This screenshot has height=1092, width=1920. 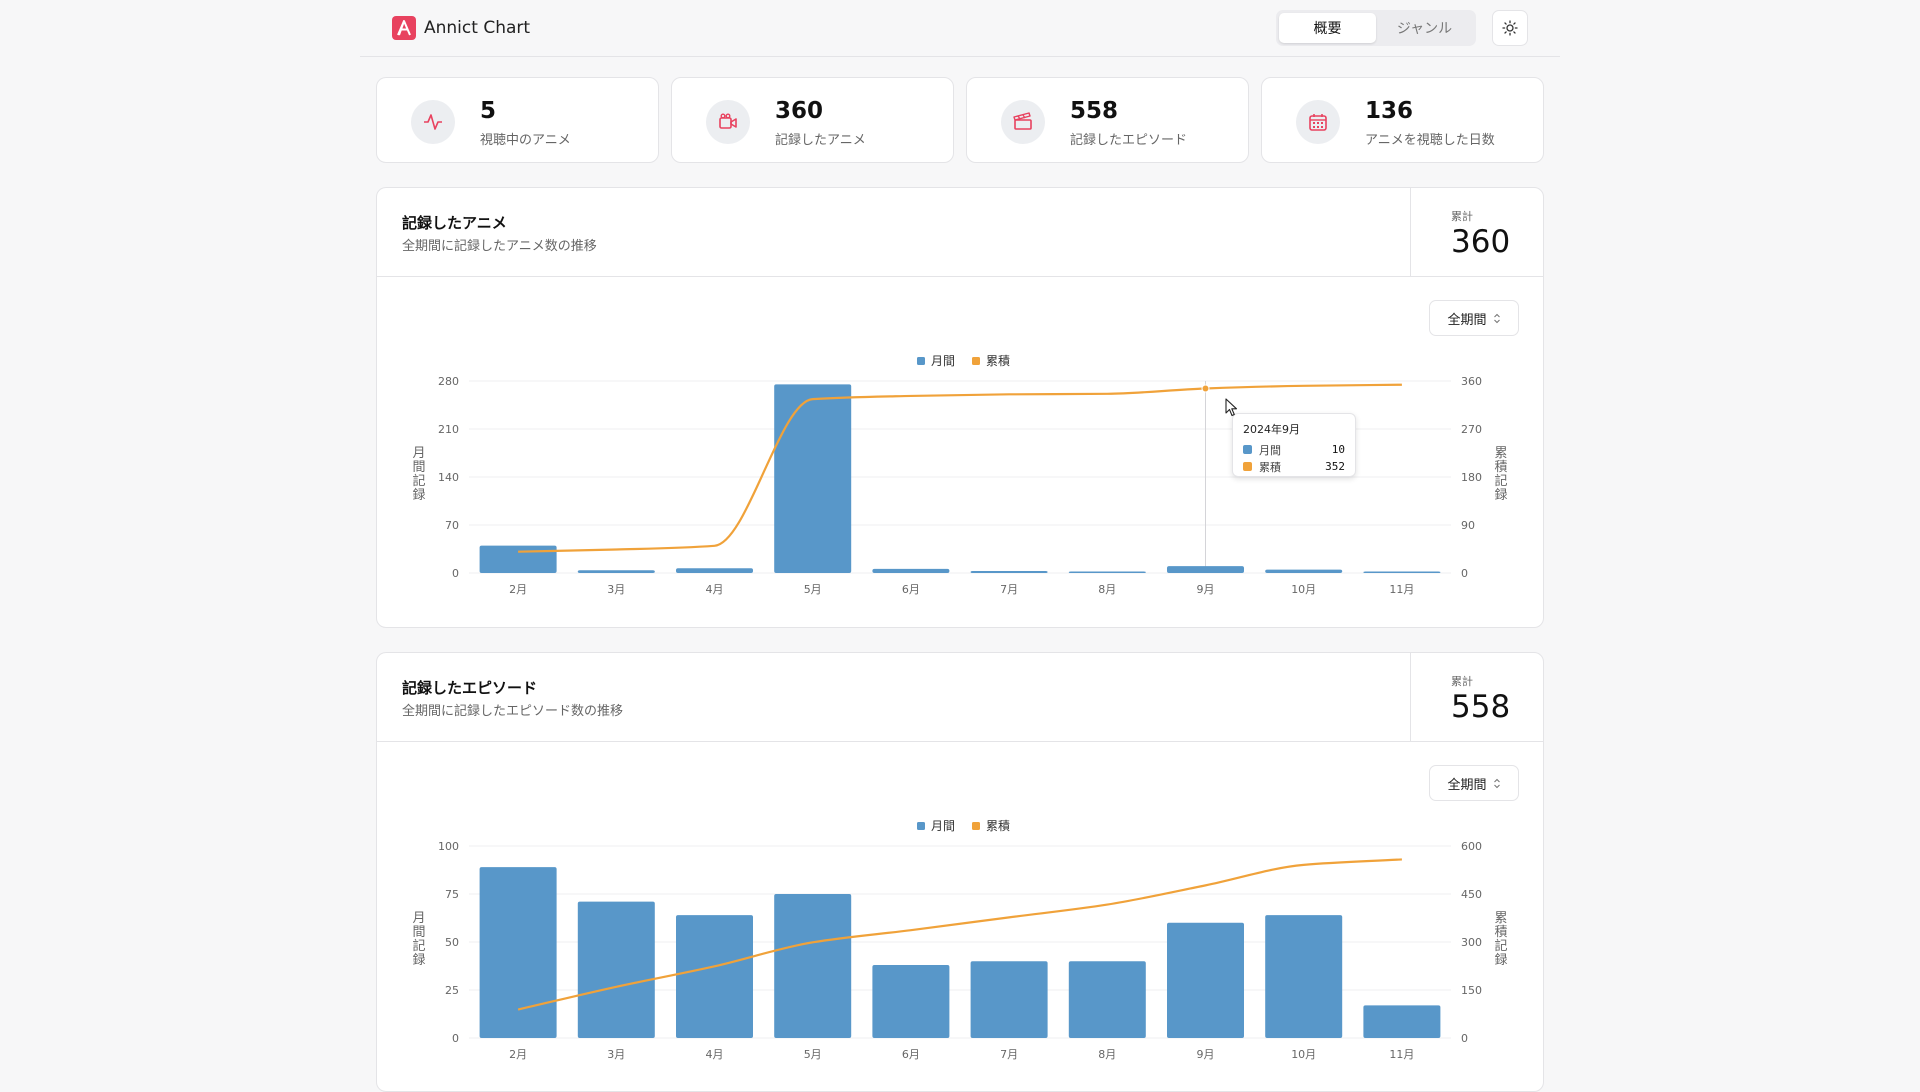 I want to click on tooltip-row-name: 月間, so click(x=1270, y=450).